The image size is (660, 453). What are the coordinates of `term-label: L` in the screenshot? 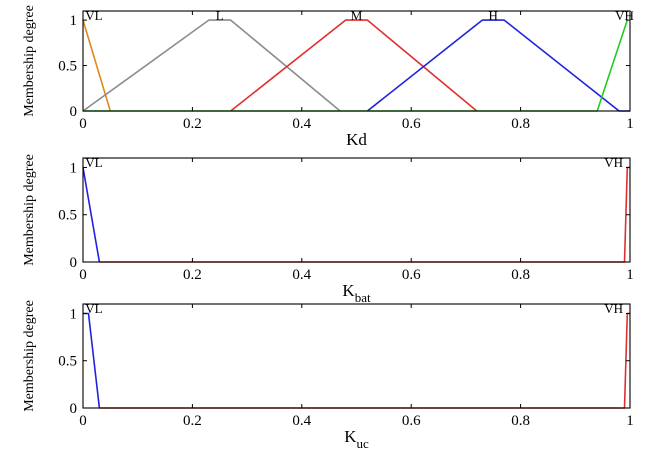 It's located at (220, 15).